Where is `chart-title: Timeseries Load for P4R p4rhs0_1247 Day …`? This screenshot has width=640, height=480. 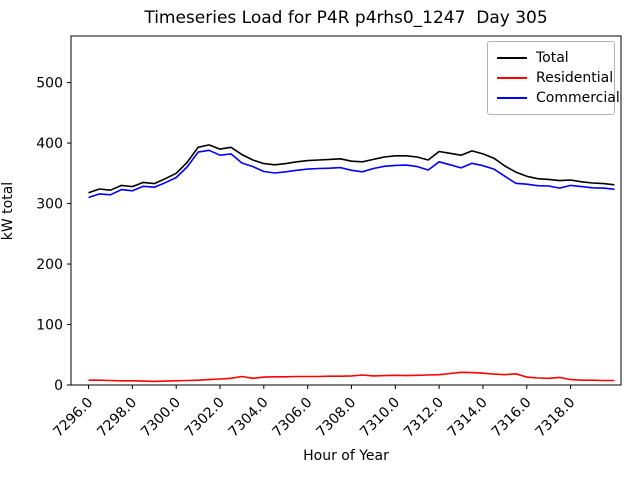
chart-title: Timeseries Load for P4R p4rhs0_1247 Day … is located at coordinates (346, 18).